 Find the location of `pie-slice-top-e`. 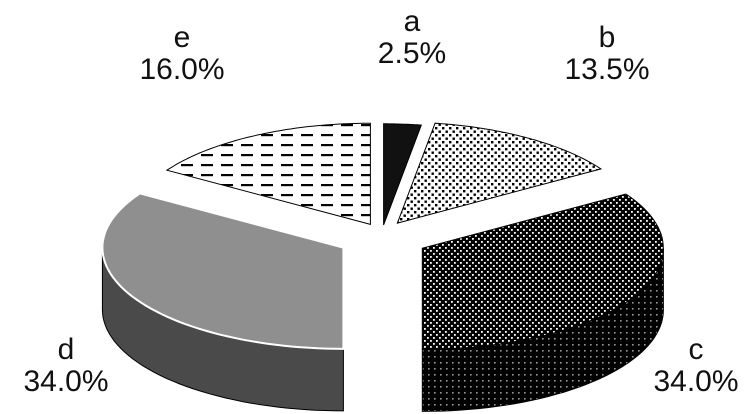

pie-slice-top-e is located at coordinates (268, 174).